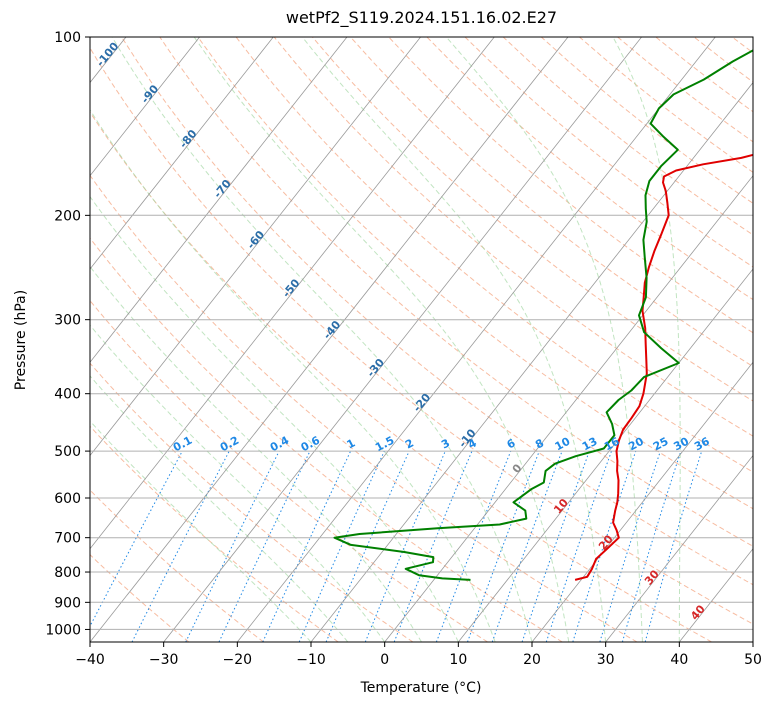  What do you see at coordinates (67, 38) in the screenshot?
I see `y-tick-label: 100` at bounding box center [67, 38].